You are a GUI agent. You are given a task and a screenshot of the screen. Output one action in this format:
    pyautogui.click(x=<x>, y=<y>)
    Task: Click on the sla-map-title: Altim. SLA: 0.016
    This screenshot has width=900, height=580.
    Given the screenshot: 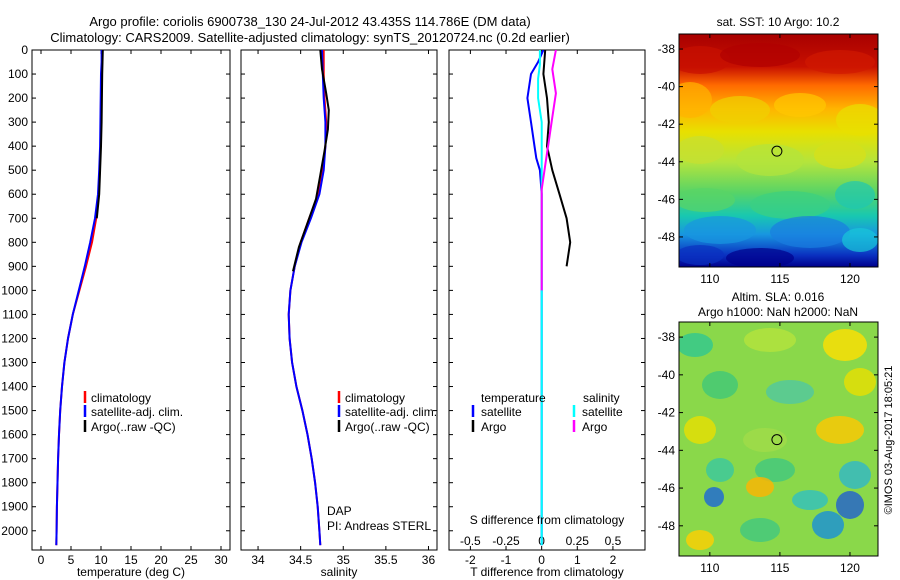 What is the action you would take?
    pyautogui.click(x=778, y=297)
    